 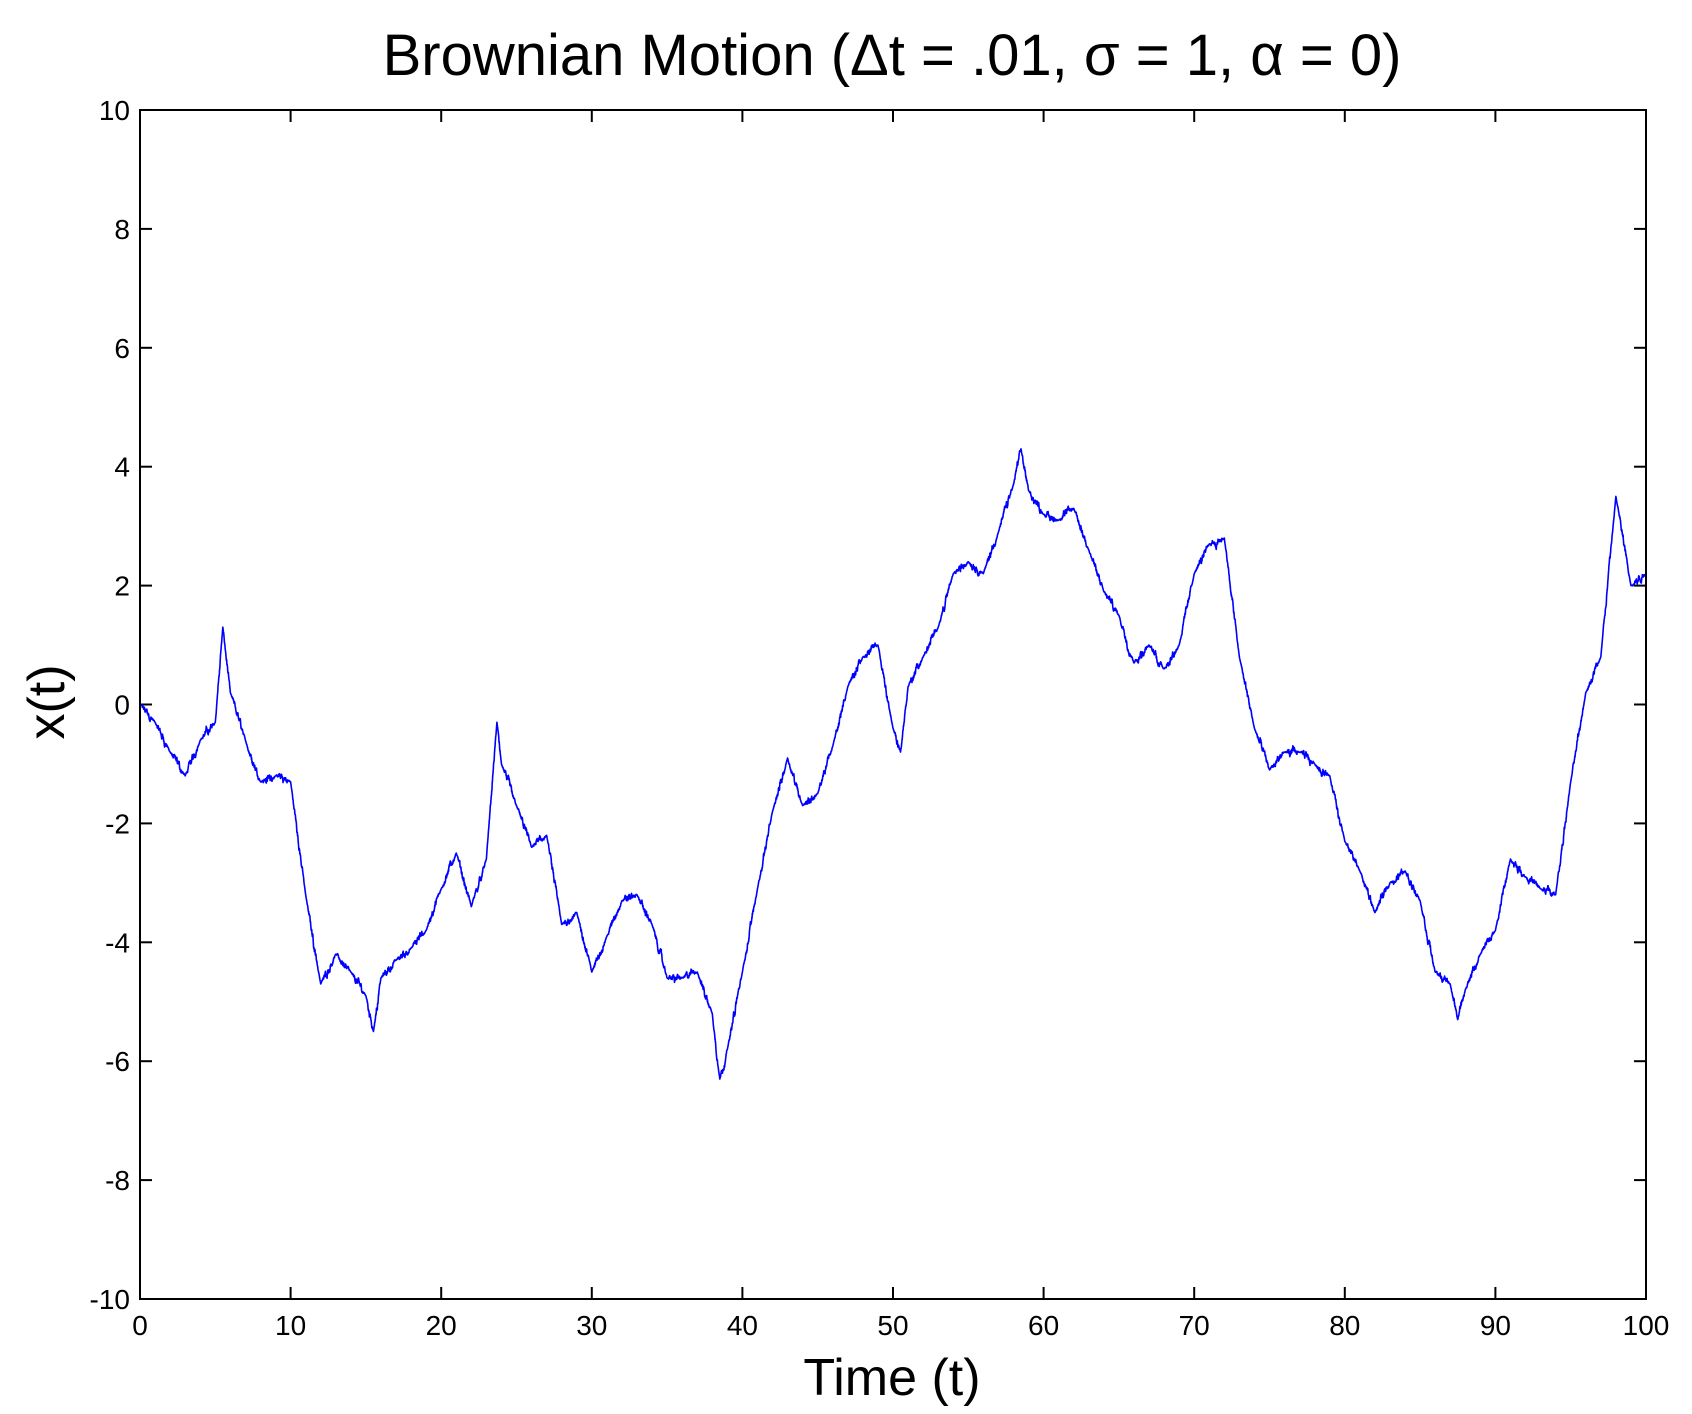 I want to click on y-tick-label: 8, so click(x=122, y=229).